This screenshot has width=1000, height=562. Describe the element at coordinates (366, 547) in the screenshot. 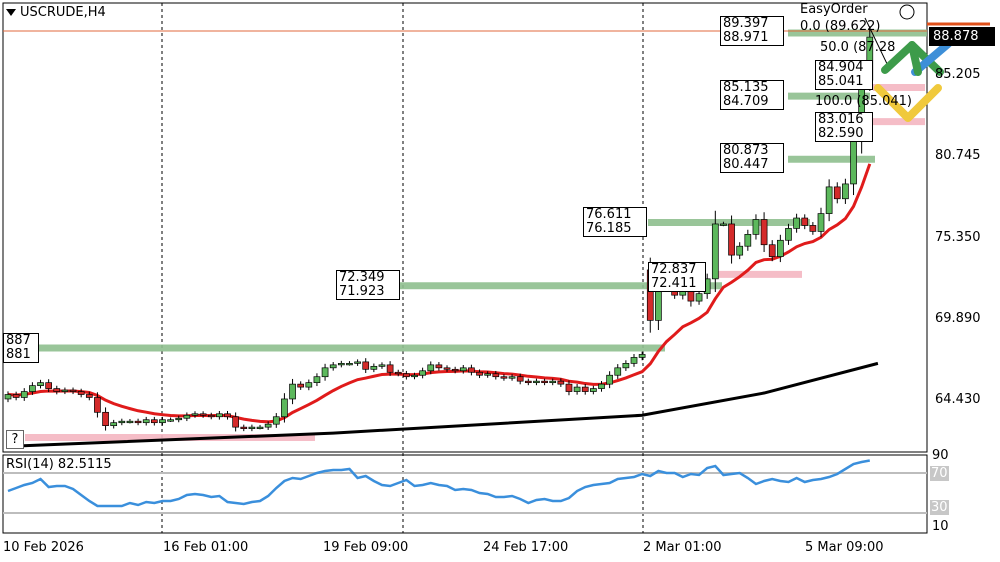

I see `time-axis-label: 19 Feb 09:00` at that location.